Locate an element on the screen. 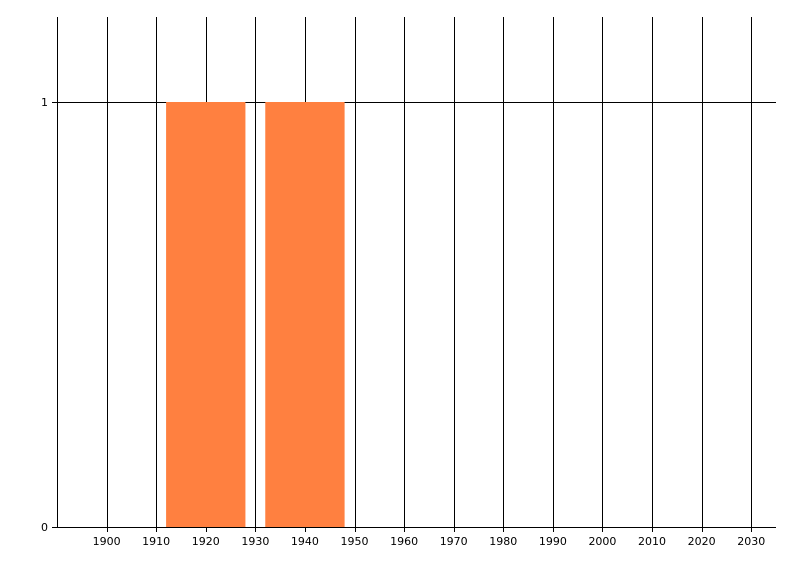 The image size is (800, 580). x-tick-label: 1930 is located at coordinates (255, 541).